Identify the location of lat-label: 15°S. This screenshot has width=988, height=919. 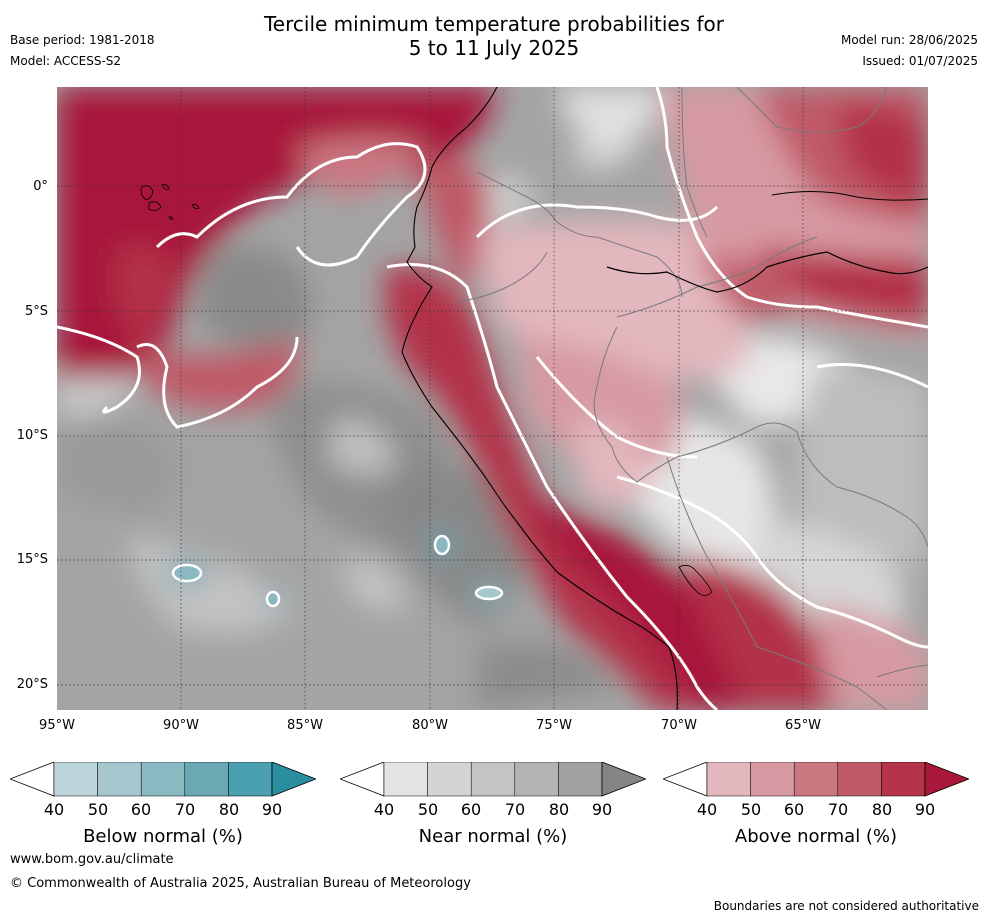
(32, 559).